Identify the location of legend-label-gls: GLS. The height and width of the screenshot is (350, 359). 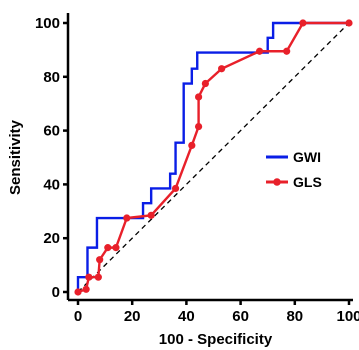
(307, 182).